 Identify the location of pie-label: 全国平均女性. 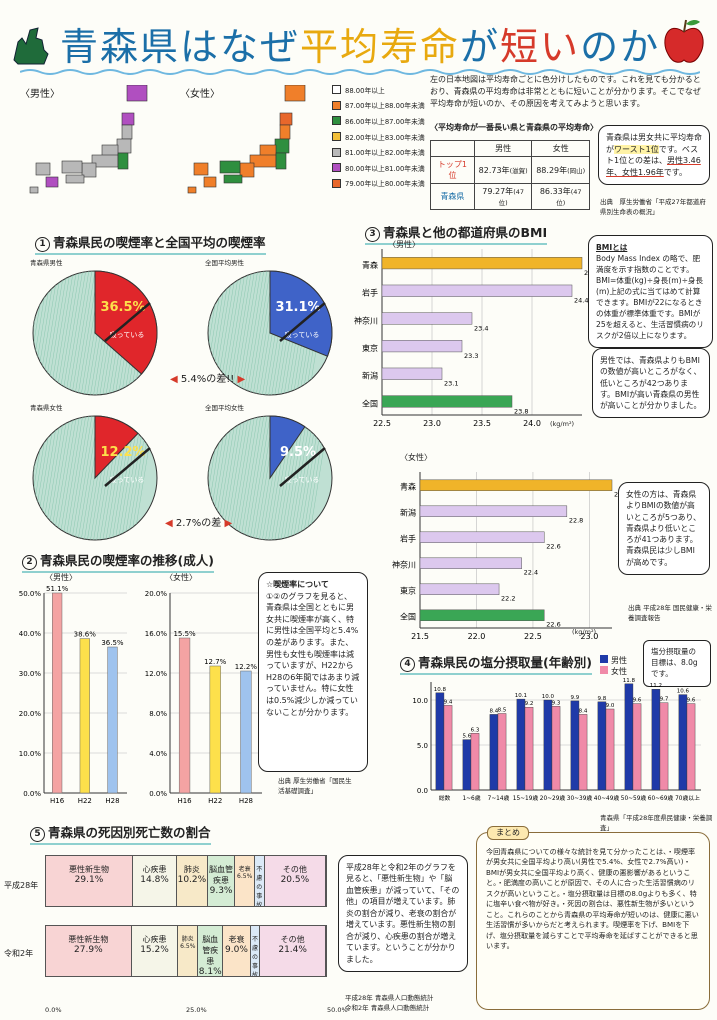
(224, 408).